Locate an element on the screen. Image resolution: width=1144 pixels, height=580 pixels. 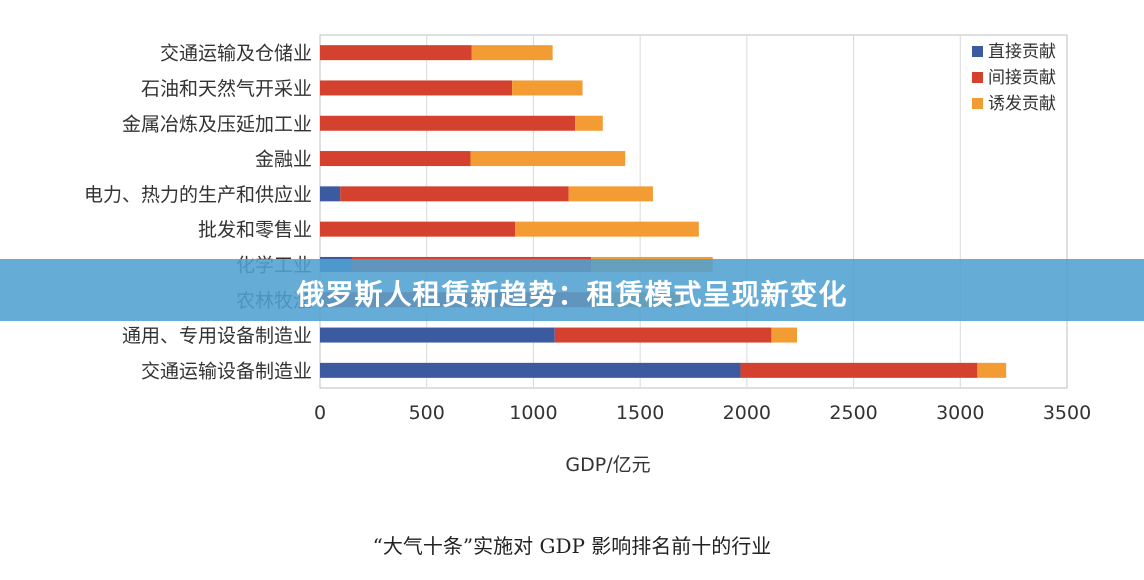
banner-overlay is located at coordinates (572, 290).